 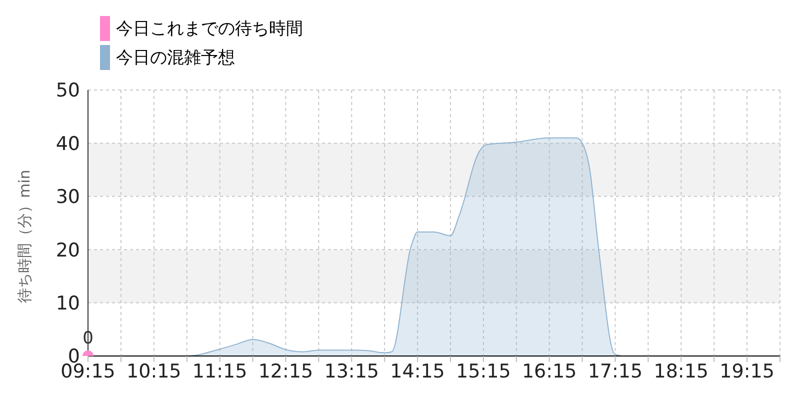 I want to click on y-axis-title: 待ち時間（分）min, so click(x=24, y=236).